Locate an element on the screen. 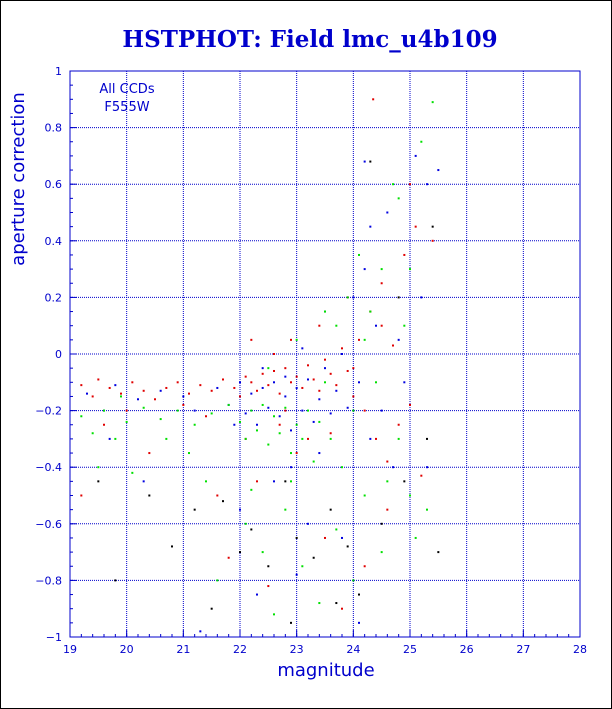  y-tick-label: −0.4 is located at coordinates (48, 467).